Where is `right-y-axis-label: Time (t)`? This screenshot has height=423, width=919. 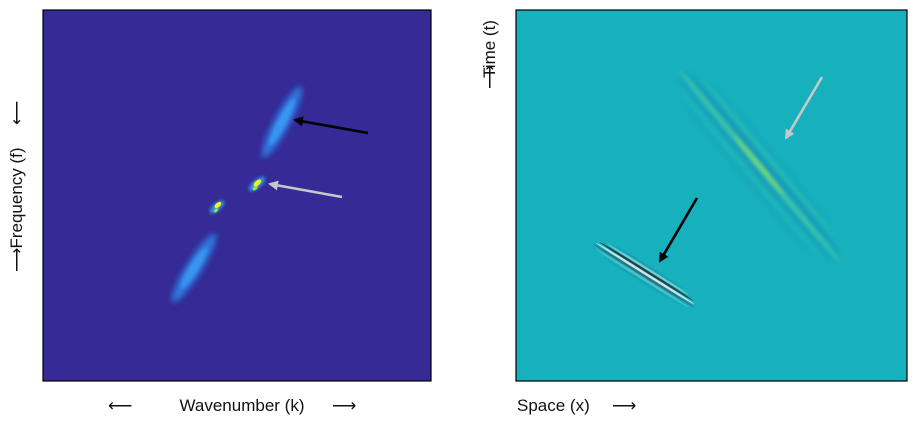
right-y-axis-label: Time (t) is located at coordinates (489, 49).